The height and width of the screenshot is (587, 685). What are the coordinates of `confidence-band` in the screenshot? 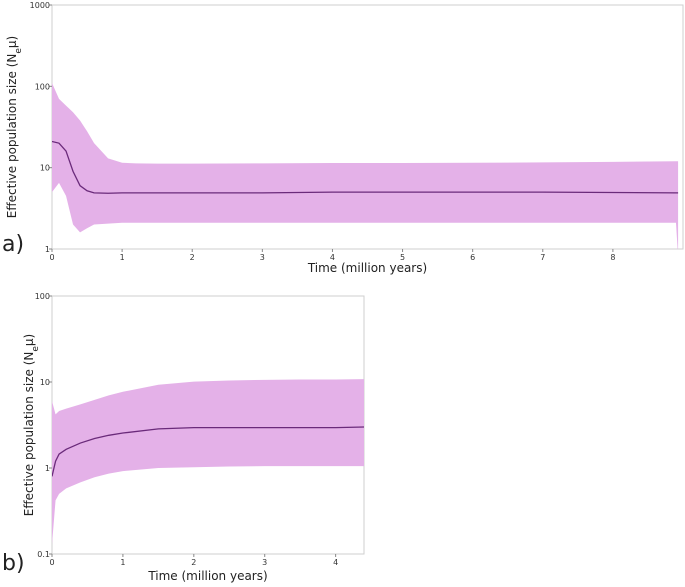 It's located at (208, 462).